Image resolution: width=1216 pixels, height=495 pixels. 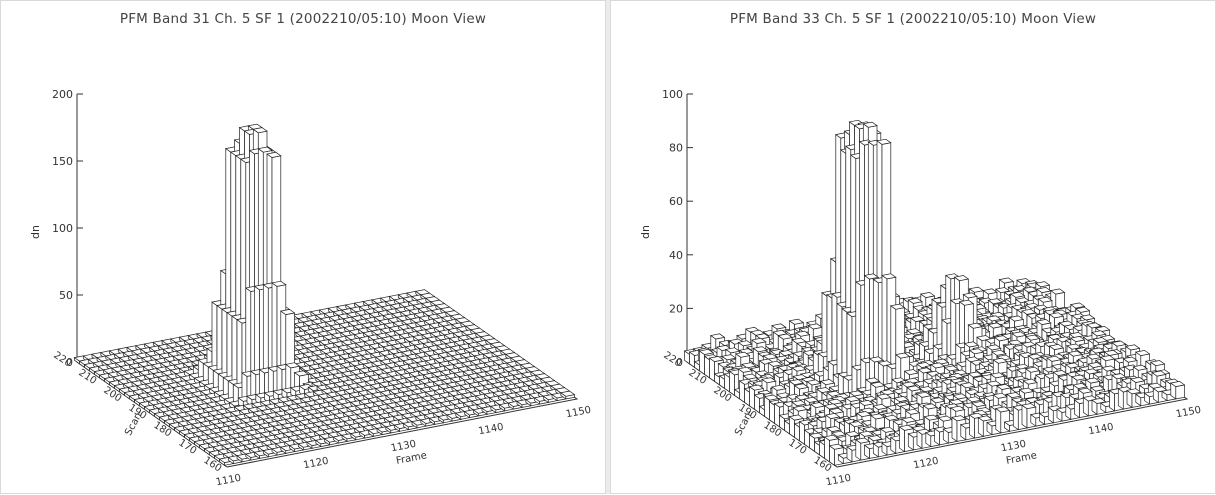 What do you see at coordinates (676, 255) in the screenshot?
I see `z-tick-label: 40` at bounding box center [676, 255].